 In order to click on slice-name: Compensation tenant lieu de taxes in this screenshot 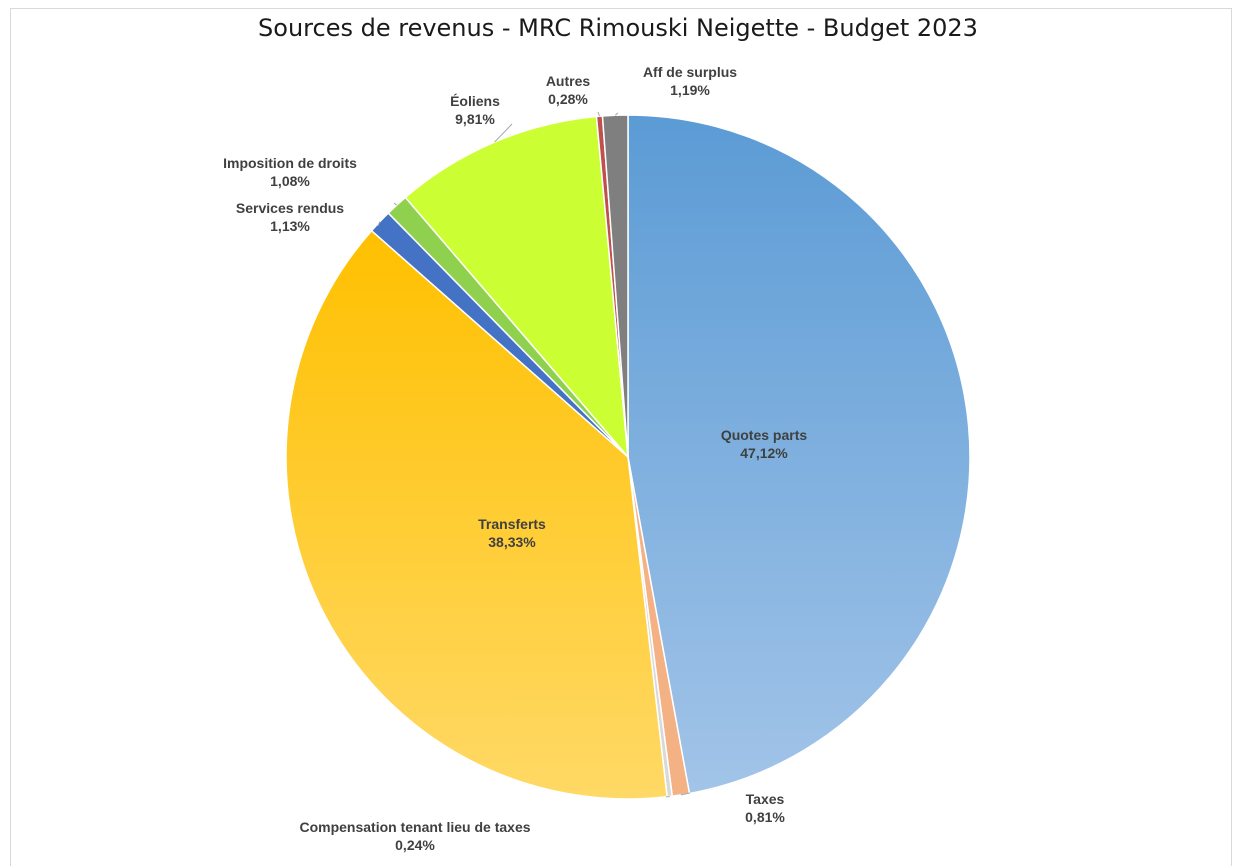, I will do `click(414, 827)`.